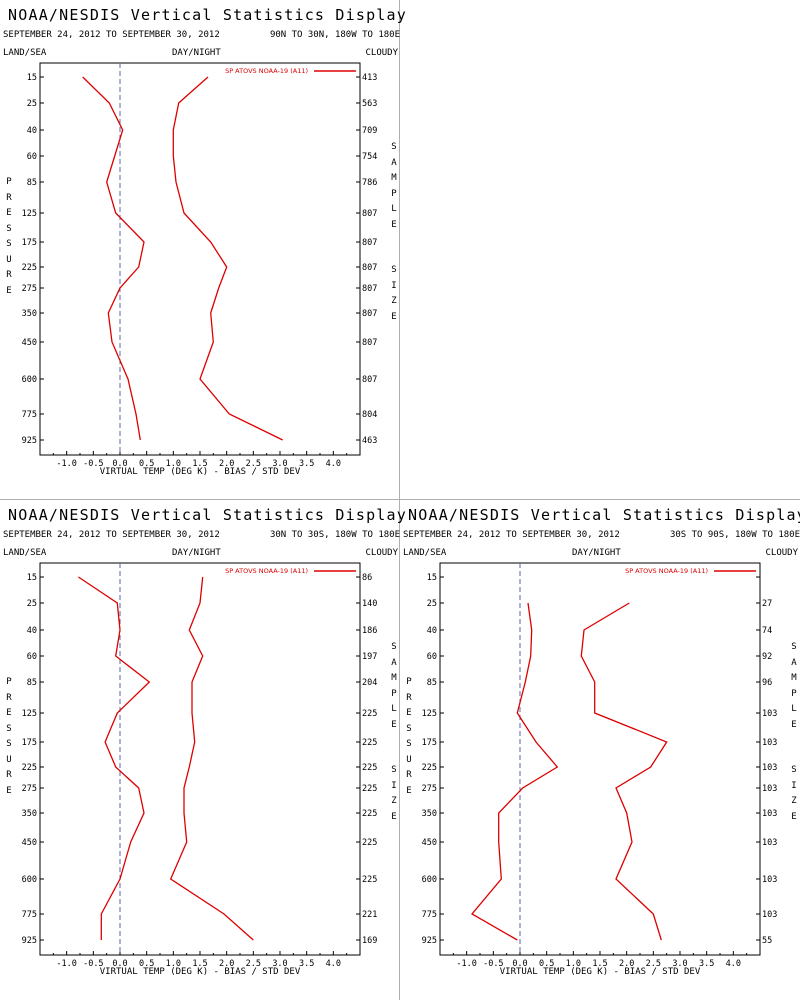 This screenshot has height=1000, width=800. Describe the element at coordinates (113, 258) in the screenshot. I see `bias-series-line` at that location.